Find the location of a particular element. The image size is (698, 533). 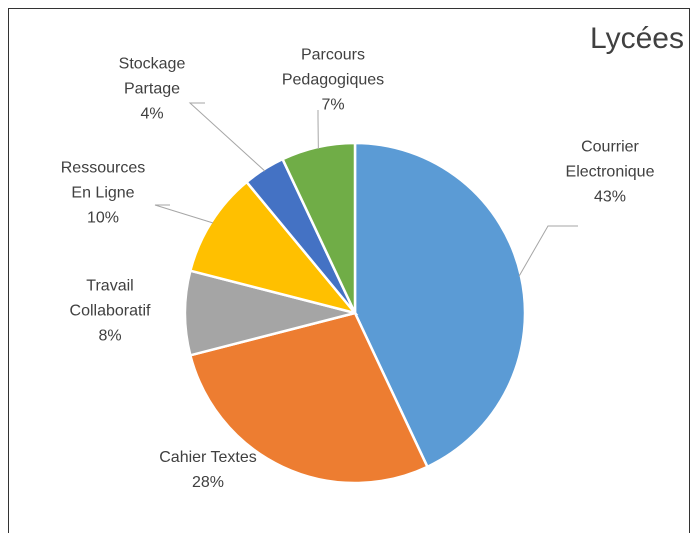

value-label: 7% is located at coordinates (333, 105).